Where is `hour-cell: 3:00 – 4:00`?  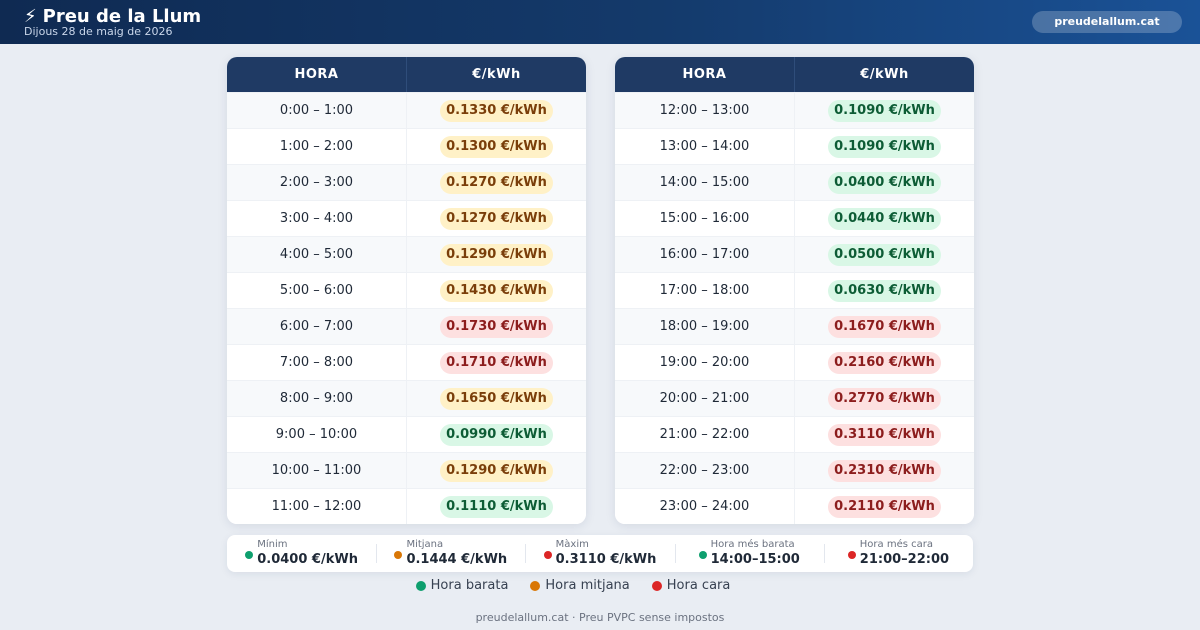
hour-cell: 3:00 – 4:00 is located at coordinates (317, 218).